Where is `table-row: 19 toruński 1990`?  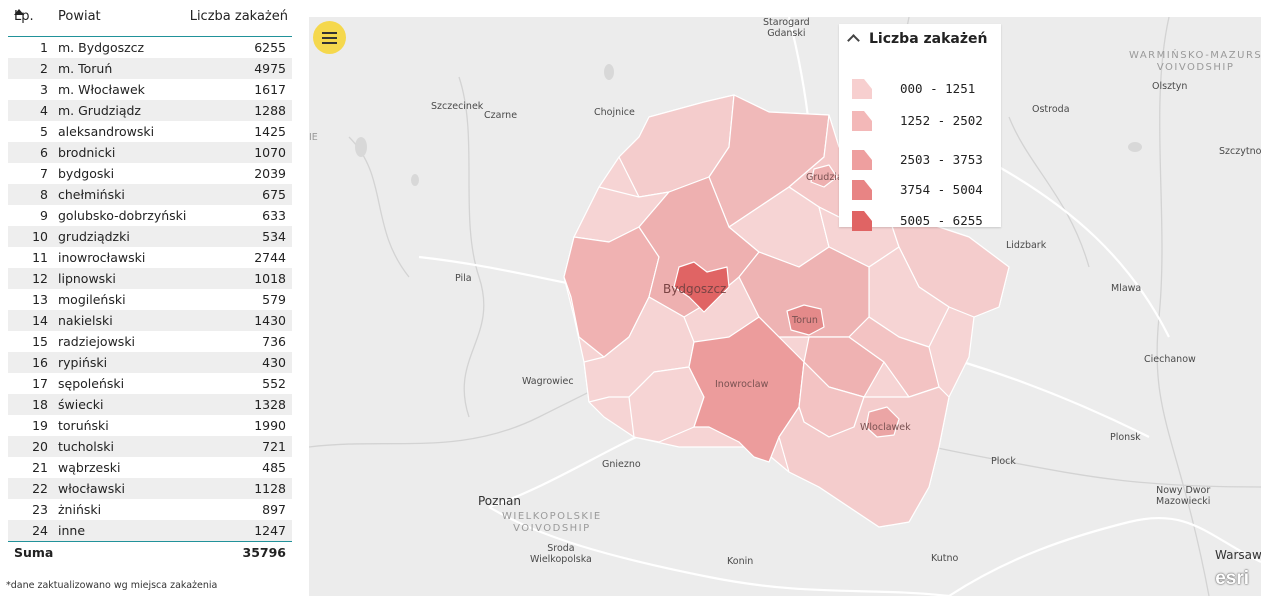
table-row: 19 toruński 1990 is located at coordinates (150, 425).